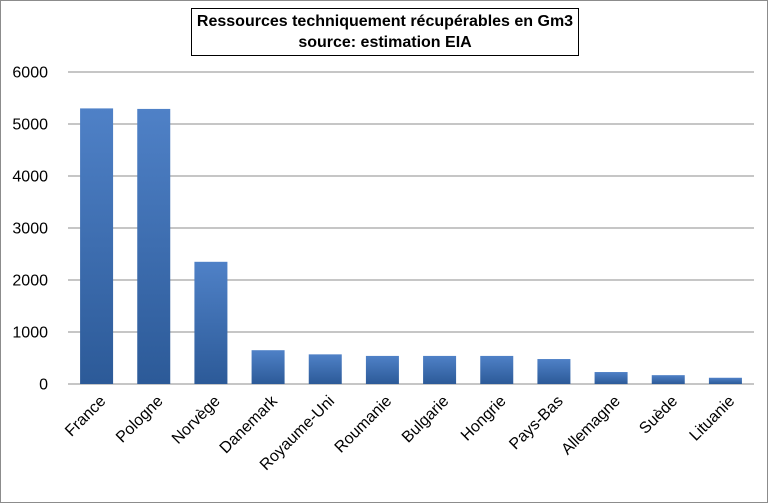  Describe the element at coordinates (713, 419) in the screenshot. I see `x-tick-label: Lituanie` at that location.